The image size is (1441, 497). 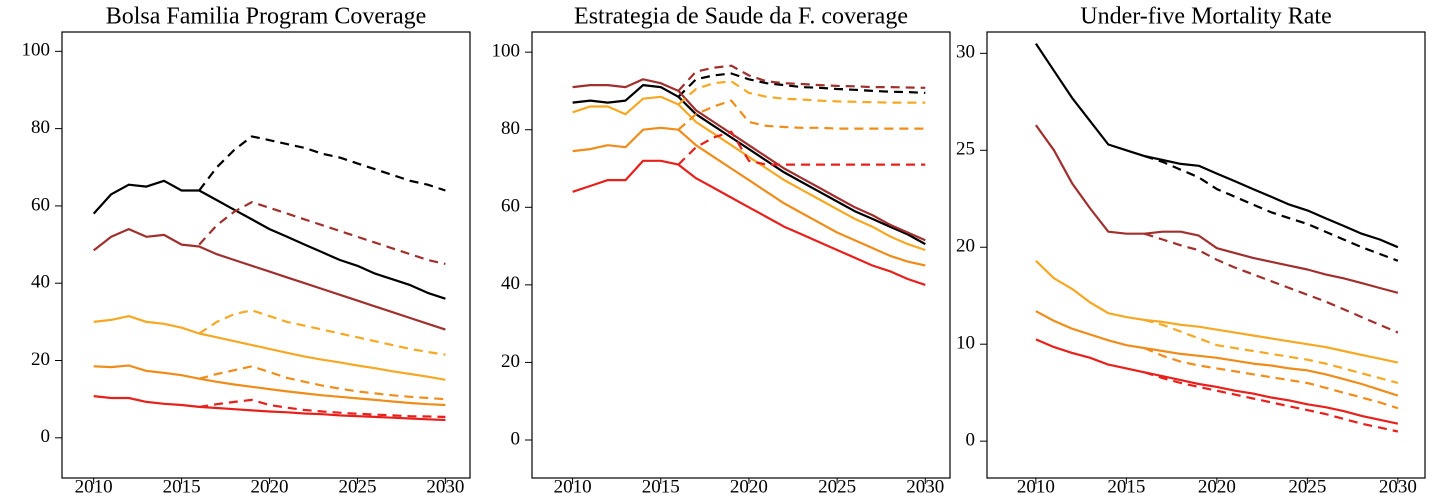 I want to click on chart-title: Under-five Mortality Rate, so click(x=1205, y=17).